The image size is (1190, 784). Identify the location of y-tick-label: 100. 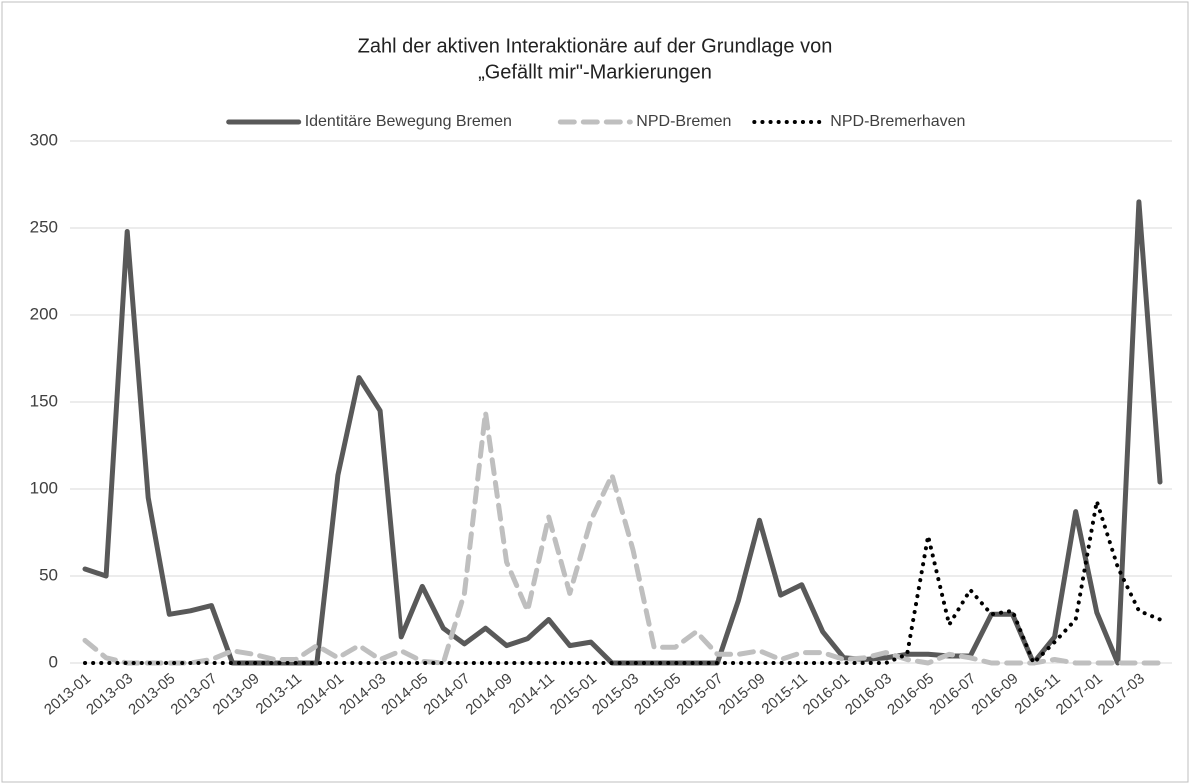
(44, 487).